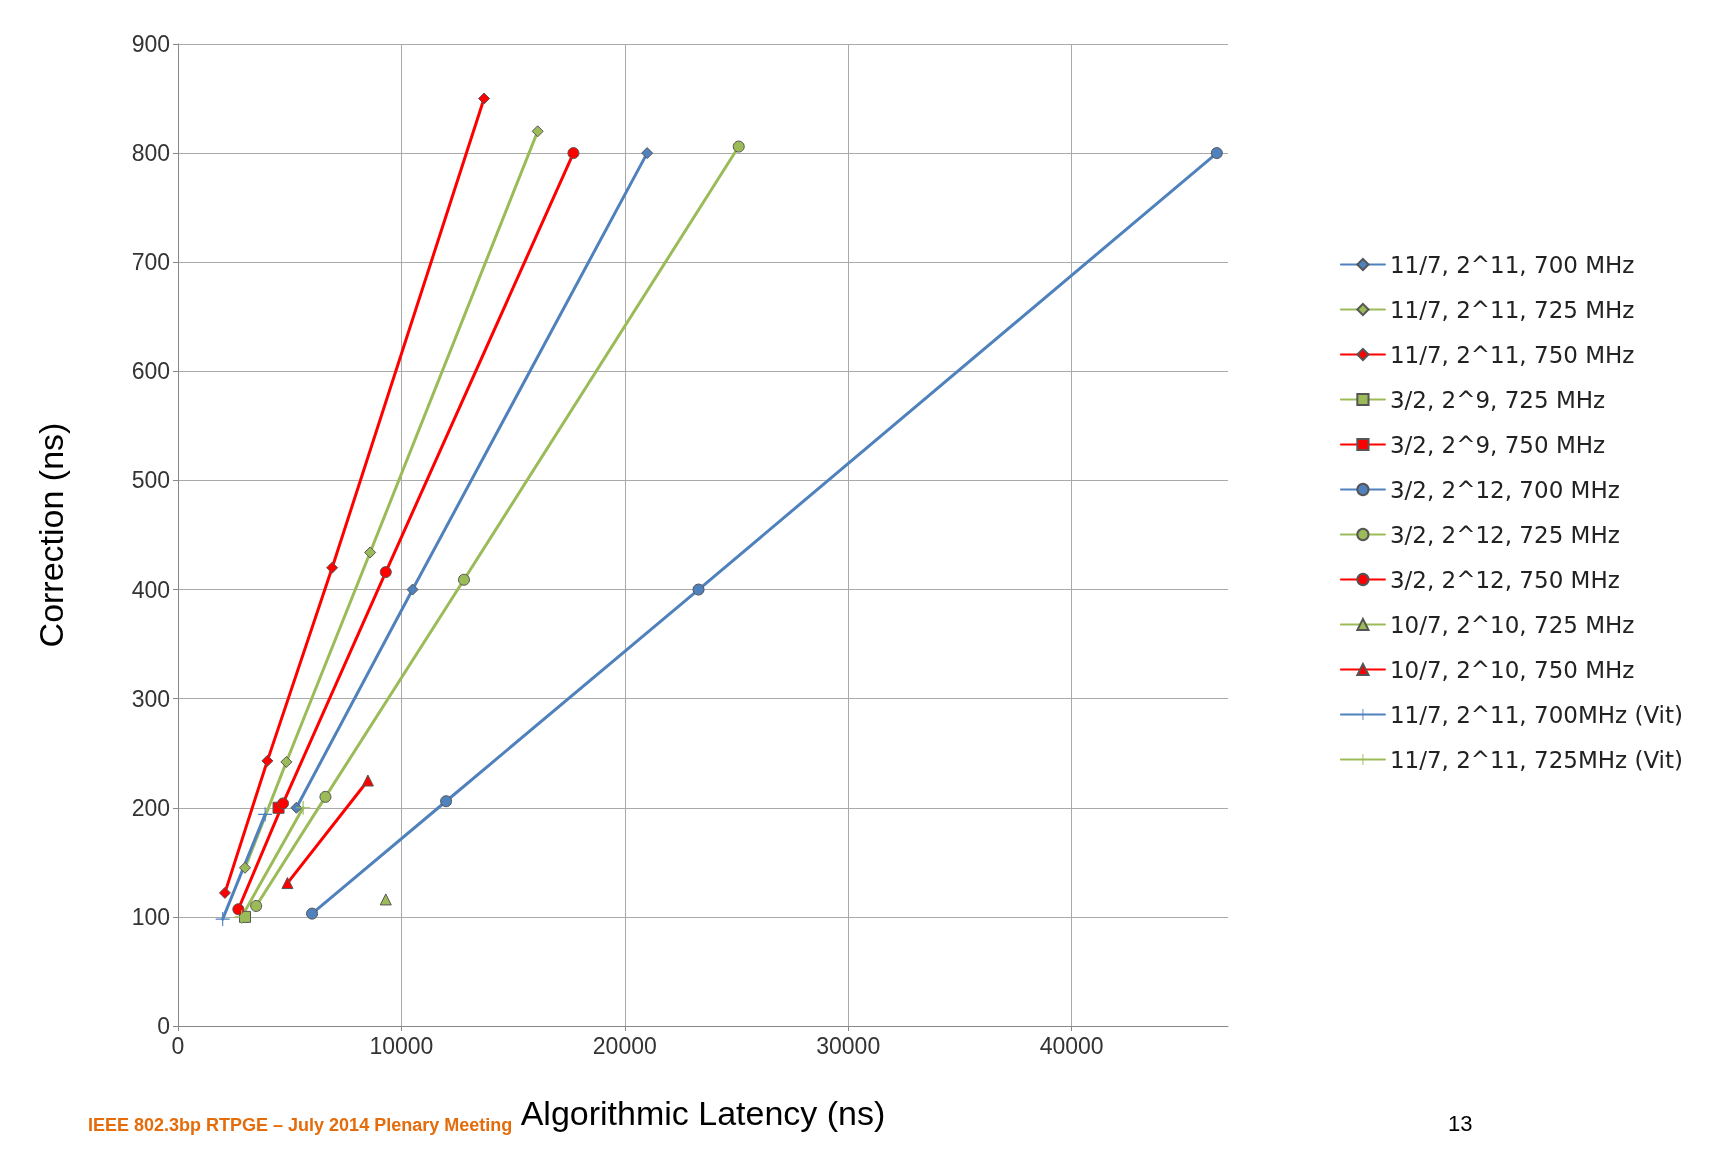 This screenshot has height=1154, width=1711. I want to click on x-tick-label: 40000, so click(1071, 1045).